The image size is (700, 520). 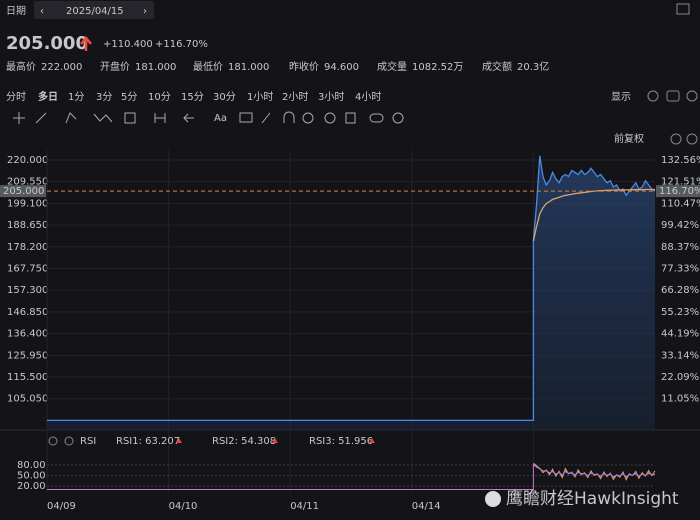 What do you see at coordinates (27, 355) in the screenshot?
I see `y-tick-label: 125.950` at bounding box center [27, 355].